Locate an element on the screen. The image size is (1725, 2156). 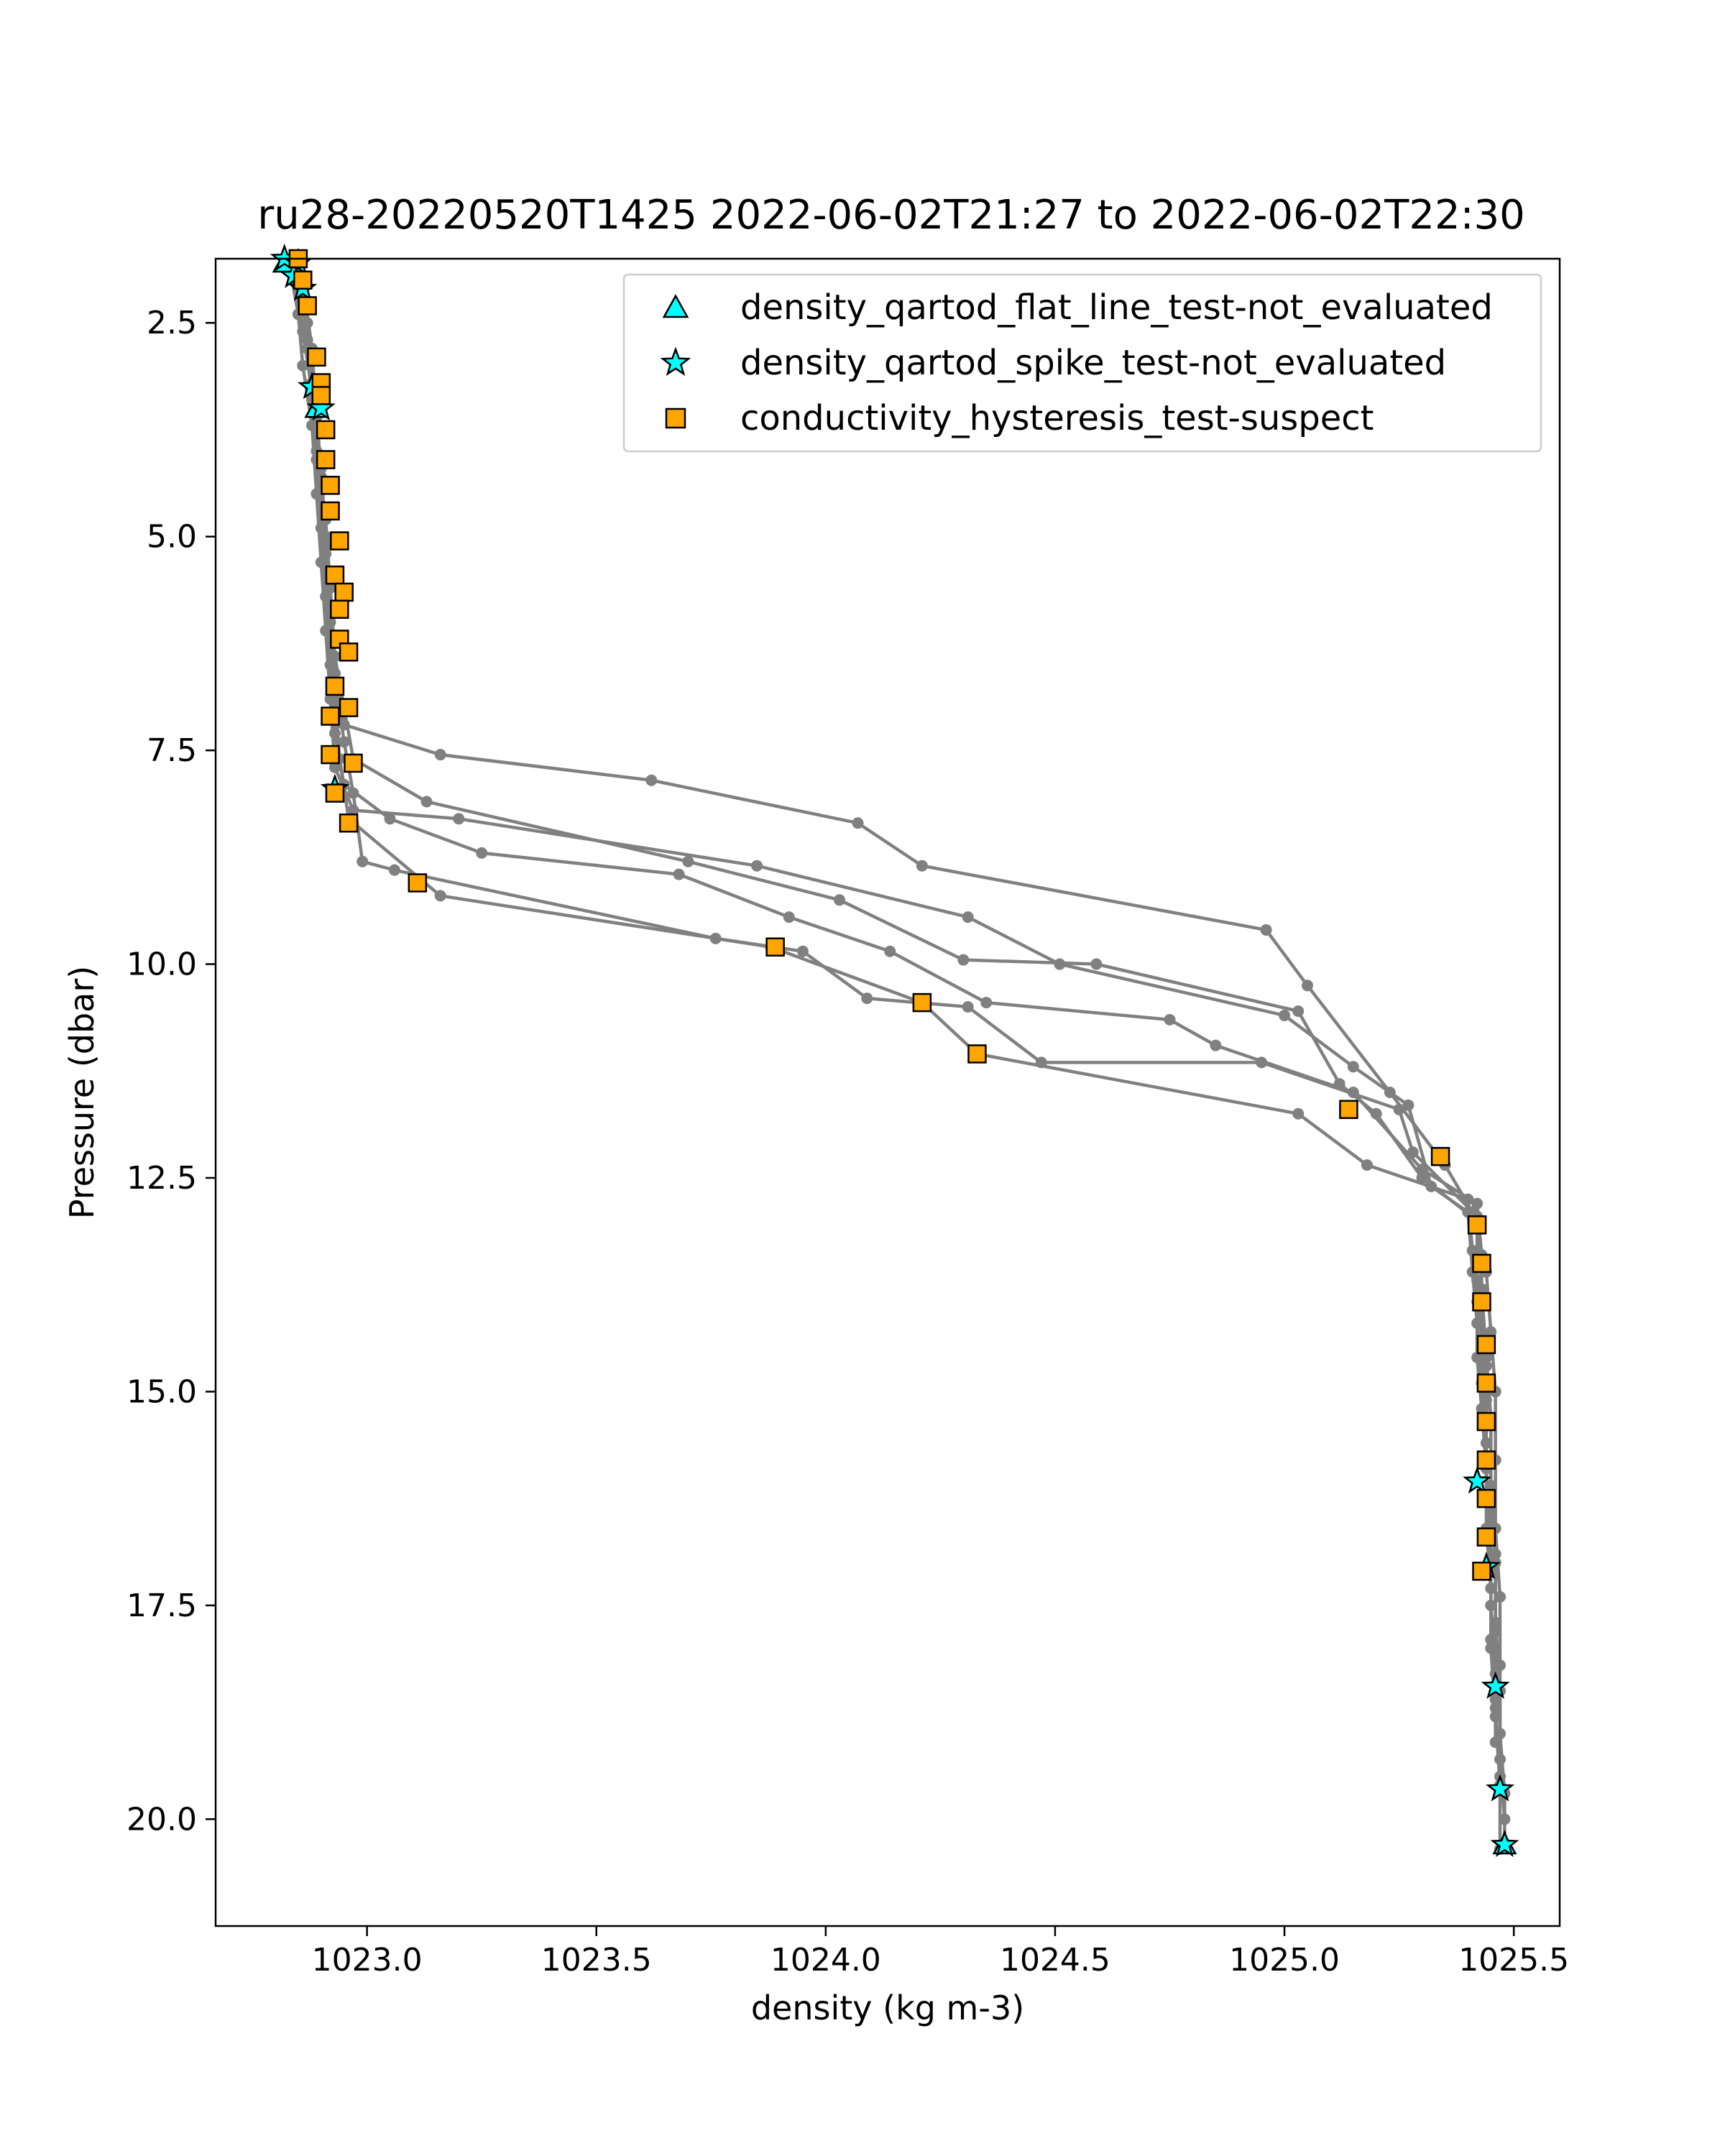
y-tick-label: 5.0 is located at coordinates (172, 537).